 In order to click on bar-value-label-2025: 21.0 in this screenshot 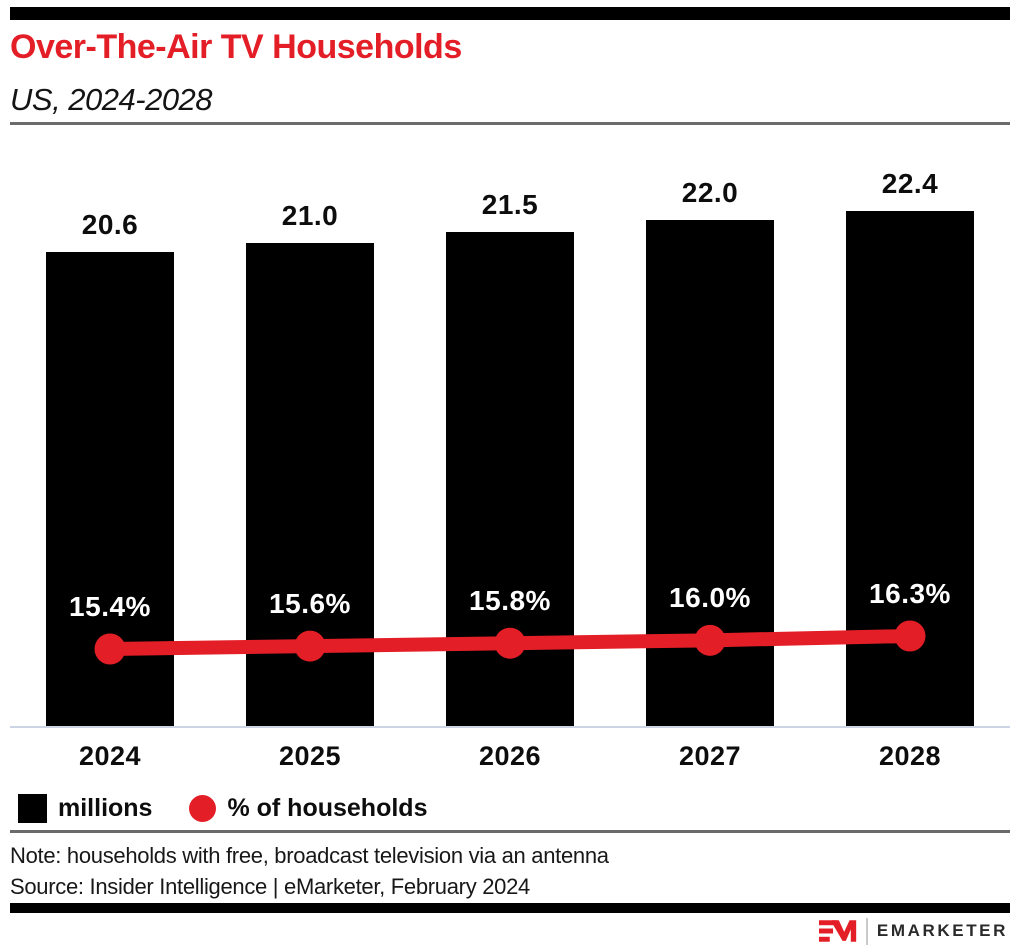, I will do `click(310, 215)`.